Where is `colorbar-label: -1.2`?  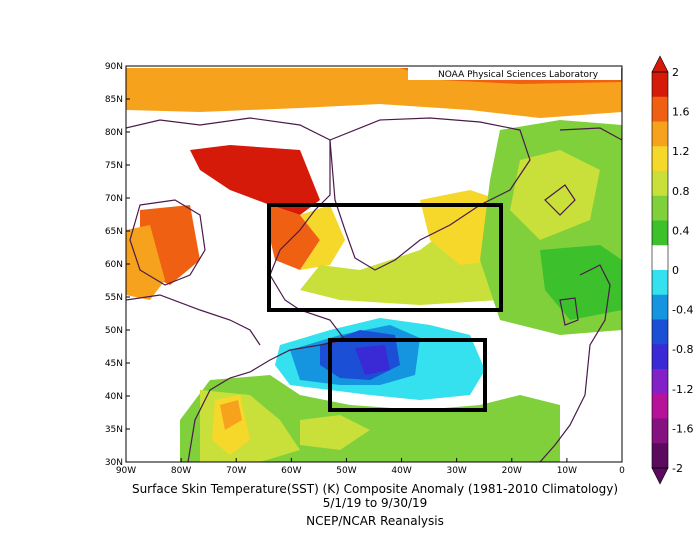
colorbar-label: -1.2 is located at coordinates (682, 389).